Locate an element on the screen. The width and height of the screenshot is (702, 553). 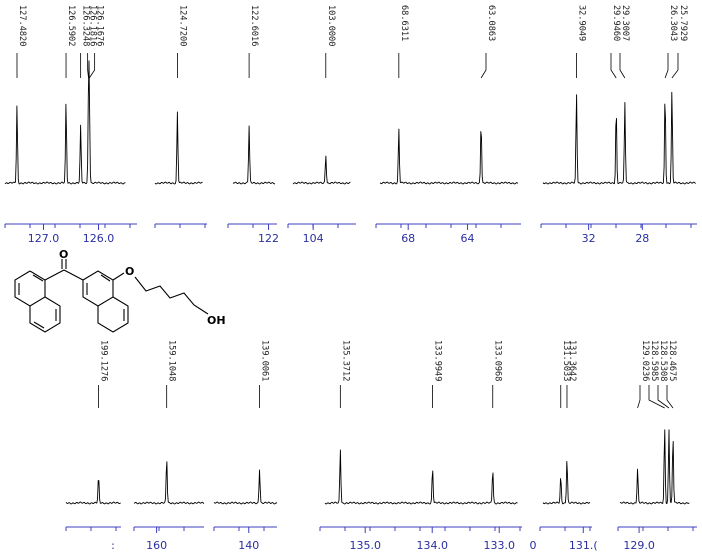
tick-label: 64 is located at coordinates (468, 238).